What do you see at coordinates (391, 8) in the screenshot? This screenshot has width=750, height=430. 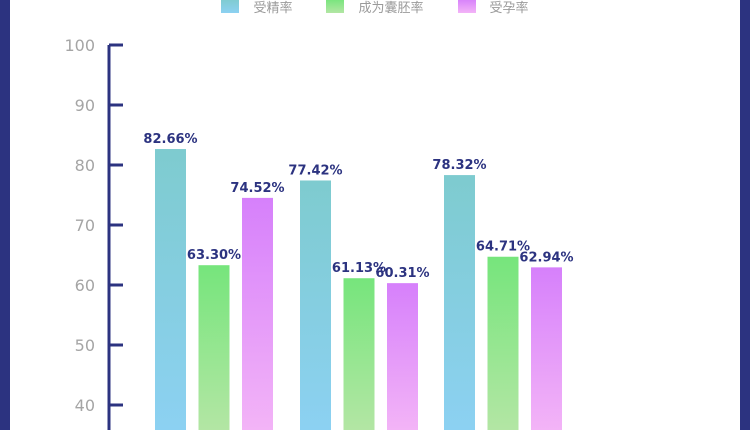 I see `legend-label-blastocyst: 成为囊胚率` at bounding box center [391, 8].